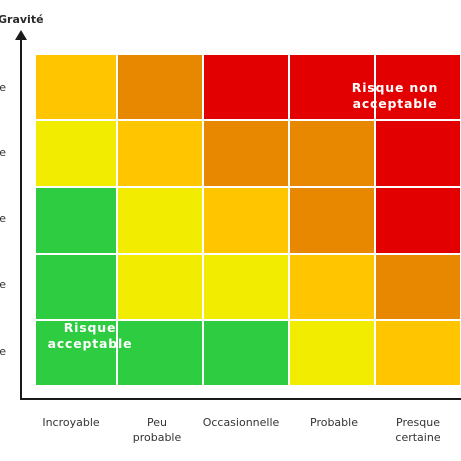  What do you see at coordinates (246, 153) in the screenshot?
I see `matrix-cell-r2-c3` at bounding box center [246, 153].